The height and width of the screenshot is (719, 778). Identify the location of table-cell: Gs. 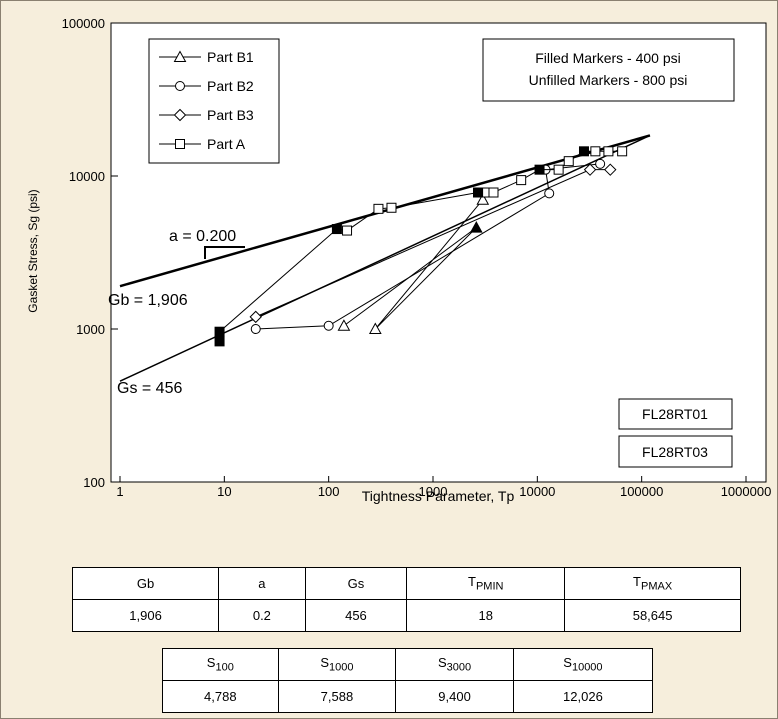
(356, 583).